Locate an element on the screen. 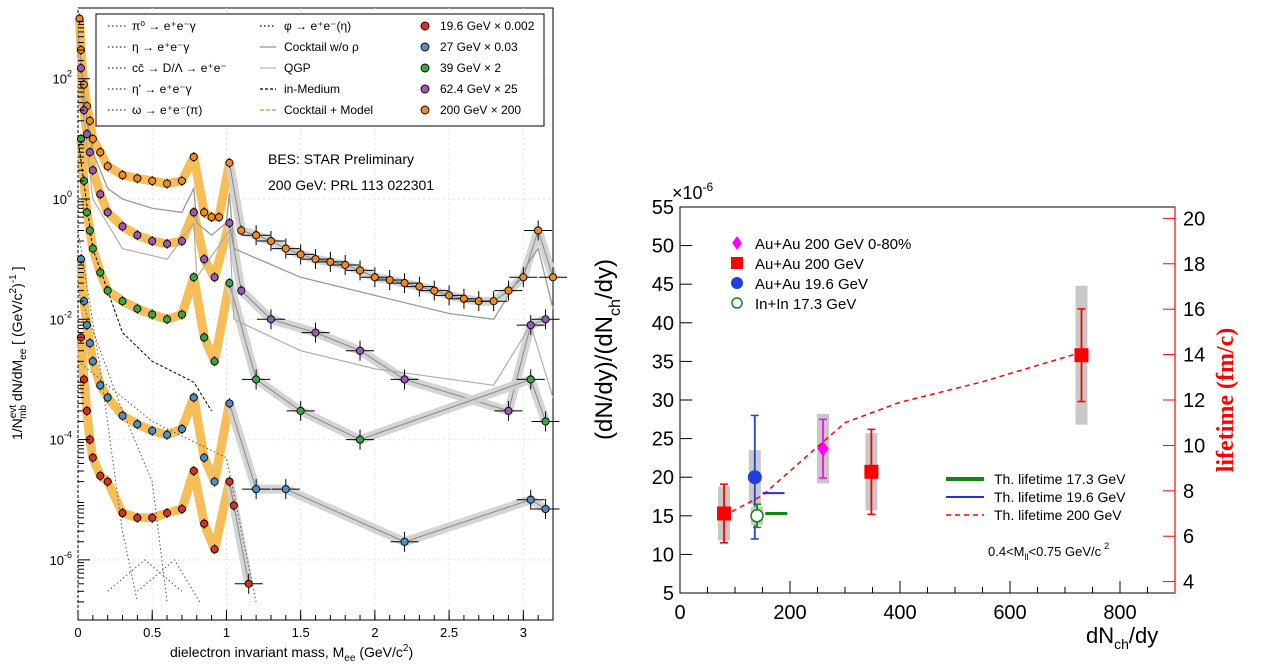  left-y-axis-label: 1/Nevtmb dN/dMee [ (GeV/c2)-1 ] is located at coordinates (18, 353).